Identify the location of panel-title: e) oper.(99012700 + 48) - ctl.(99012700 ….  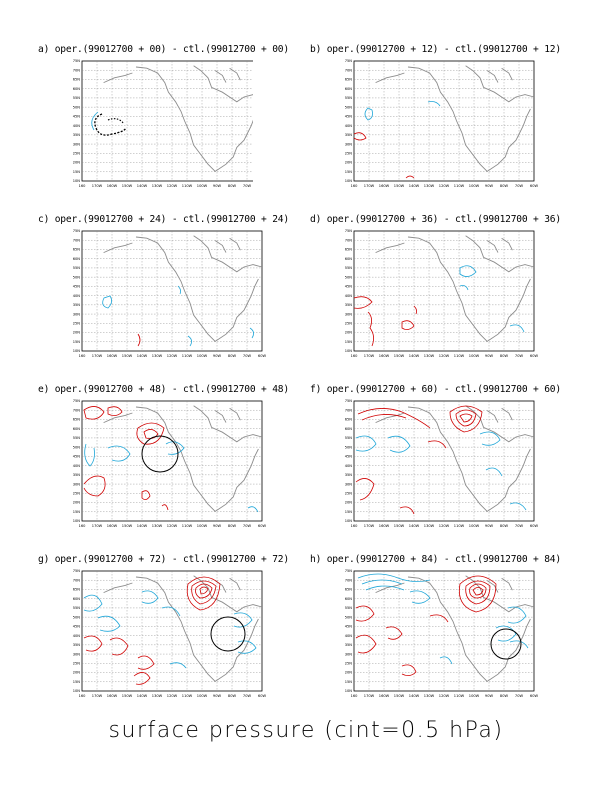
(163, 389).